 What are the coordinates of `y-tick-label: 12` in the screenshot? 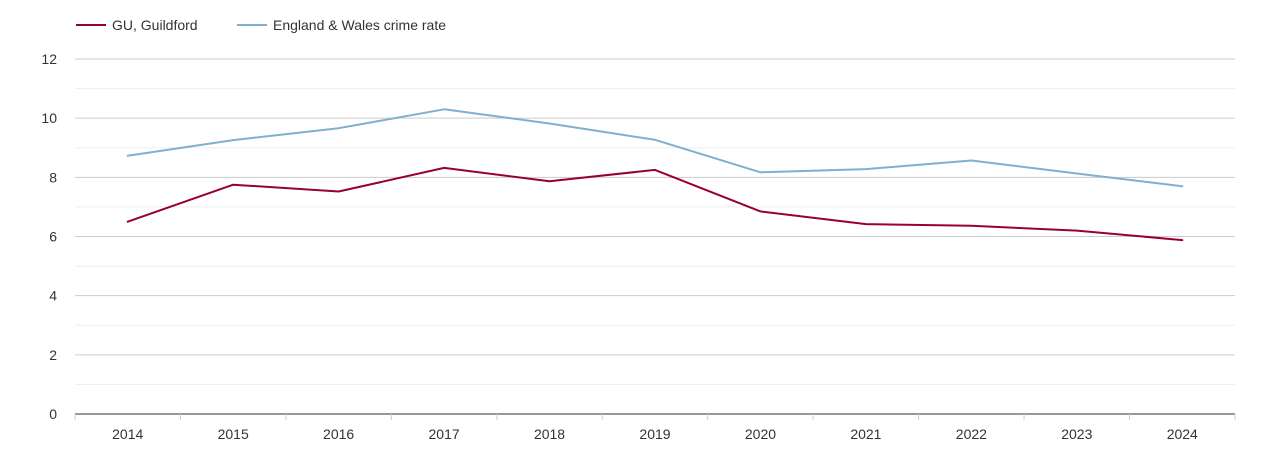 It's located at (49, 59).